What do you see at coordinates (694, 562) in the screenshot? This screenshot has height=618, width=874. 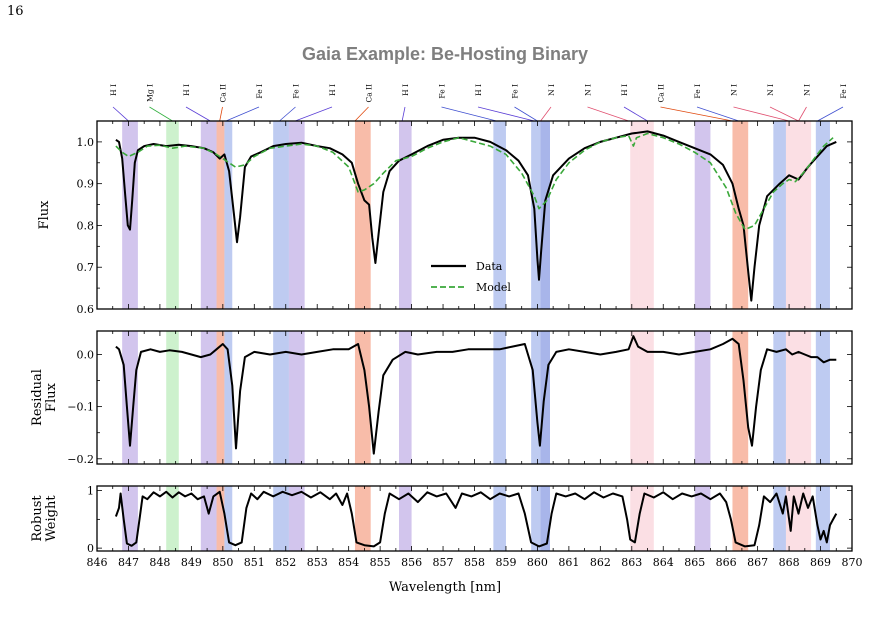 I see `x-tick-label: 865` at bounding box center [694, 562].